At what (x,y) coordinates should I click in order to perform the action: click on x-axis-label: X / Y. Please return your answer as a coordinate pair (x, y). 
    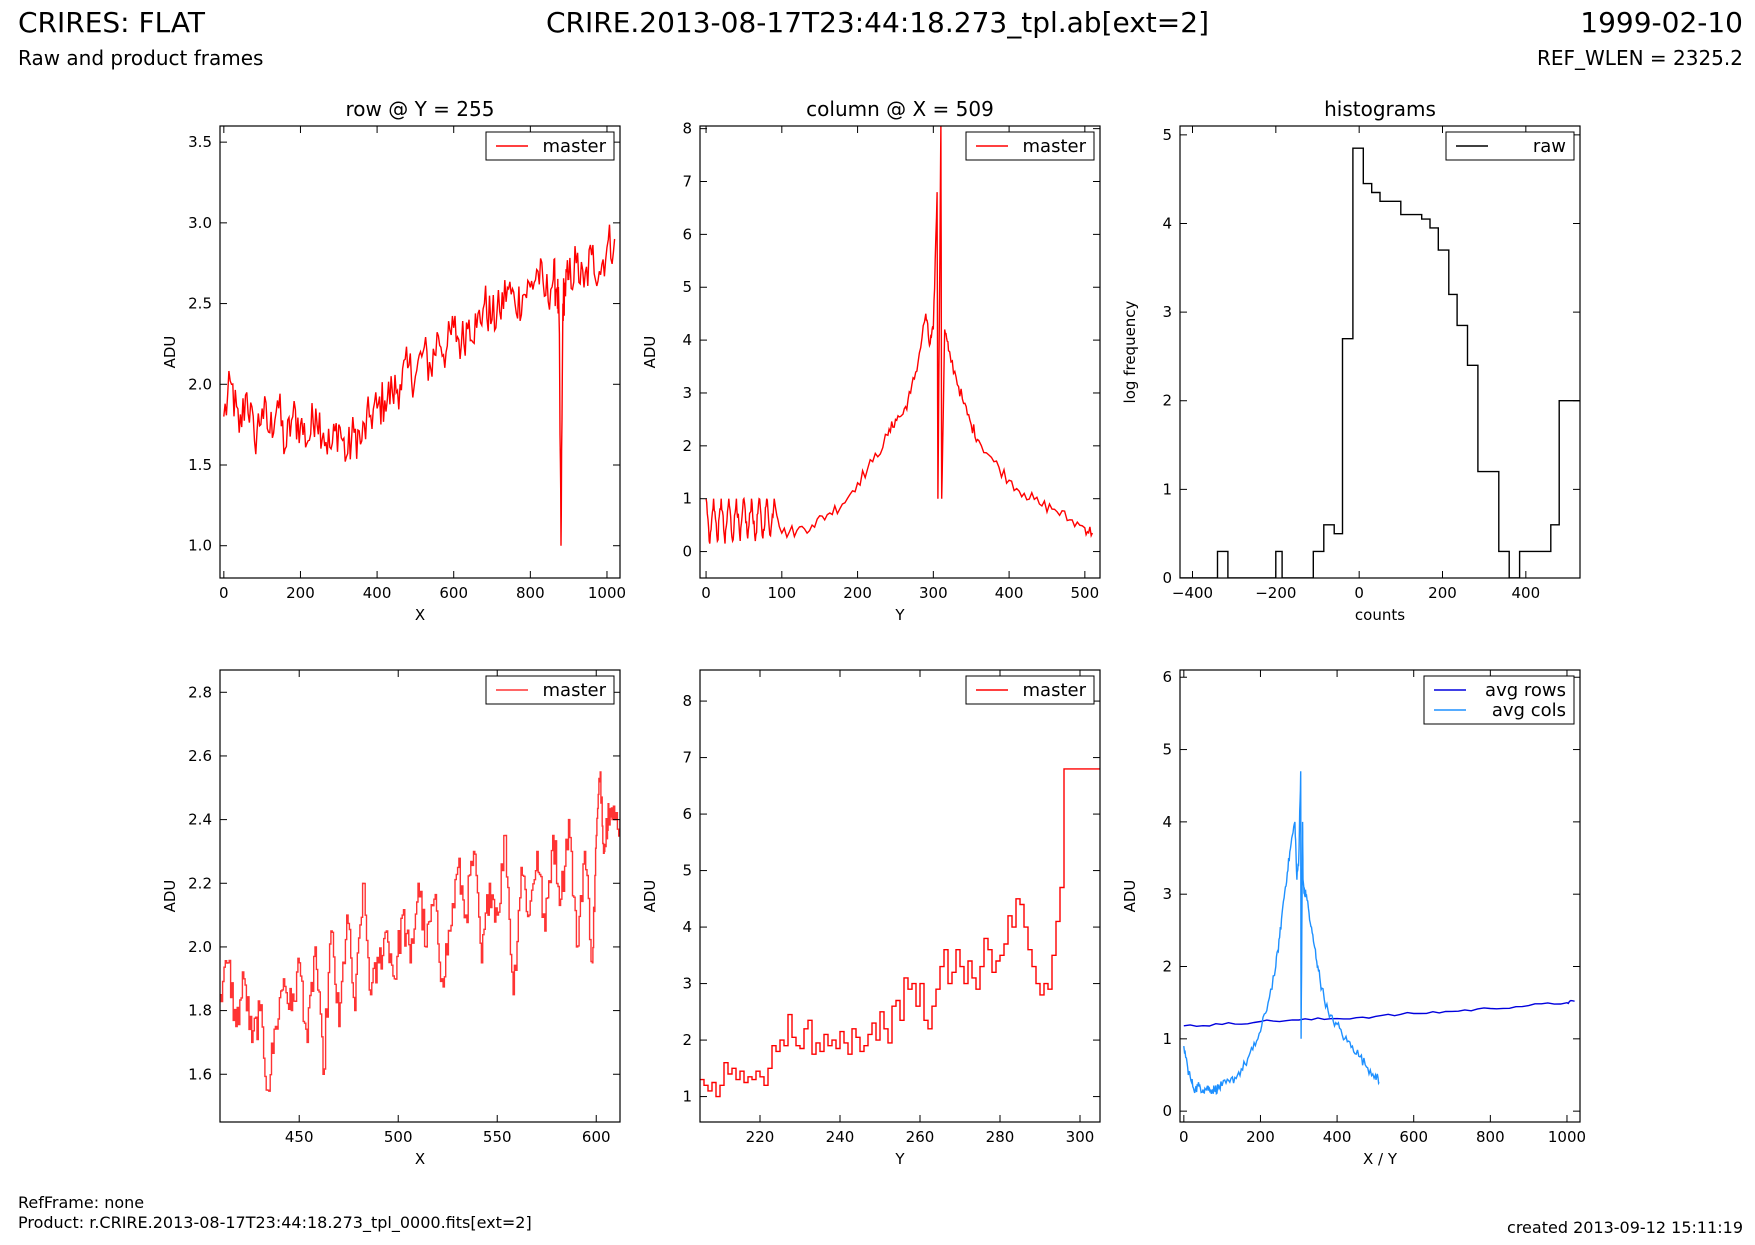
    Looking at the image, I should click on (1380, 1159).